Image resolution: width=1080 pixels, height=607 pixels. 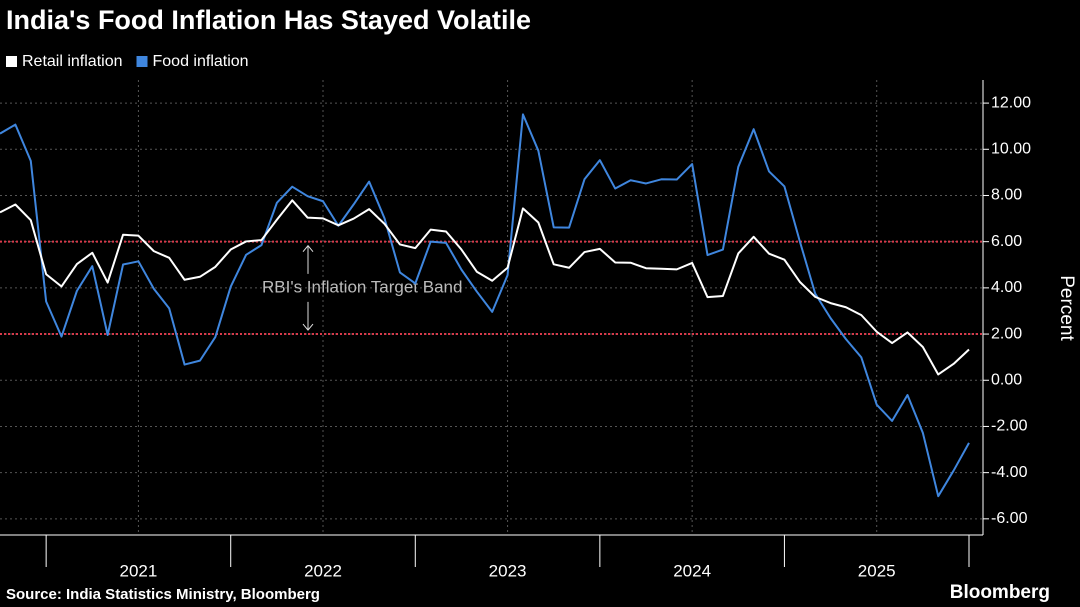 I want to click on y-tick-label: -4.00, so click(x=1009, y=472).